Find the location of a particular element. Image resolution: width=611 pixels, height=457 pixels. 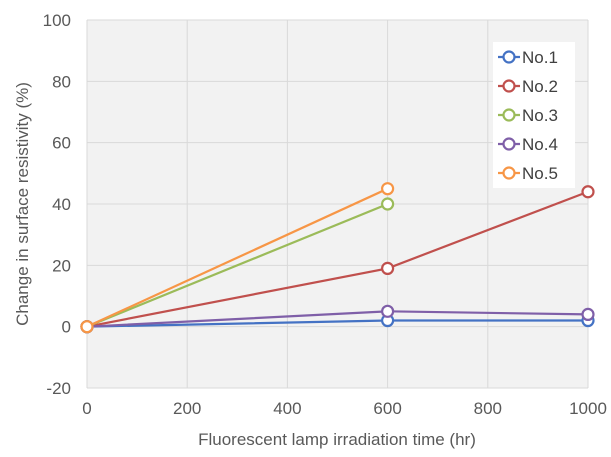

legend-label: No.3 is located at coordinates (540, 115).